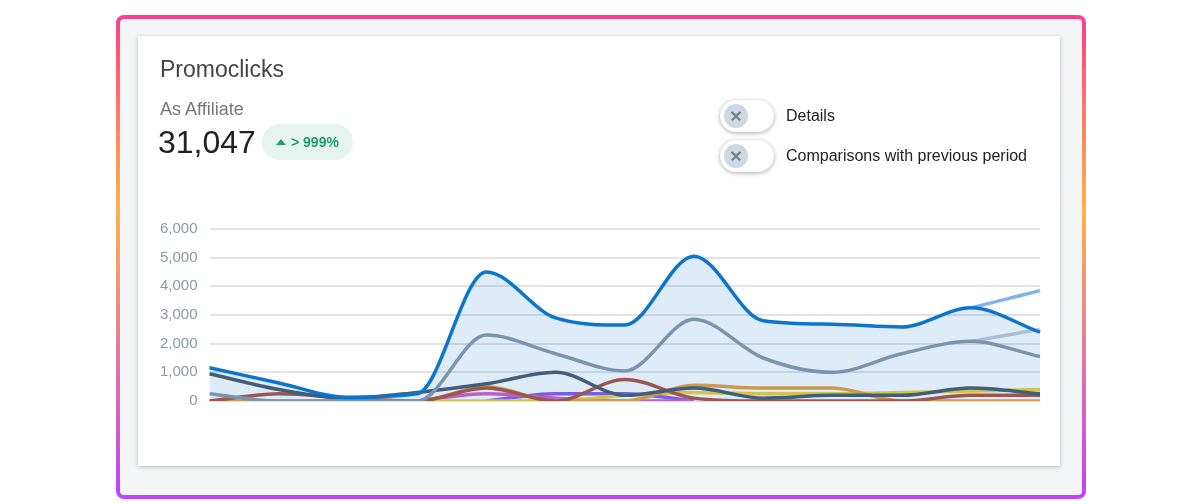 The height and width of the screenshot is (504, 1200). I want to click on text: 31,047, so click(207, 142).